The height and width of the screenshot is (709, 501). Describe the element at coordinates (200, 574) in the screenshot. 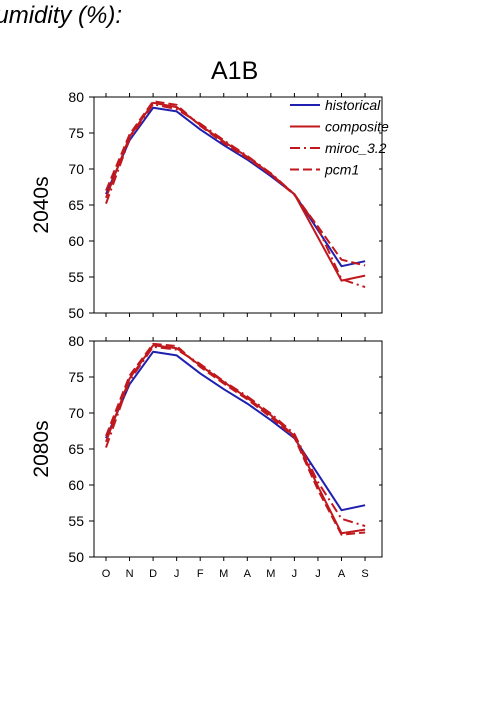

I see `x-tick-label: F` at that location.